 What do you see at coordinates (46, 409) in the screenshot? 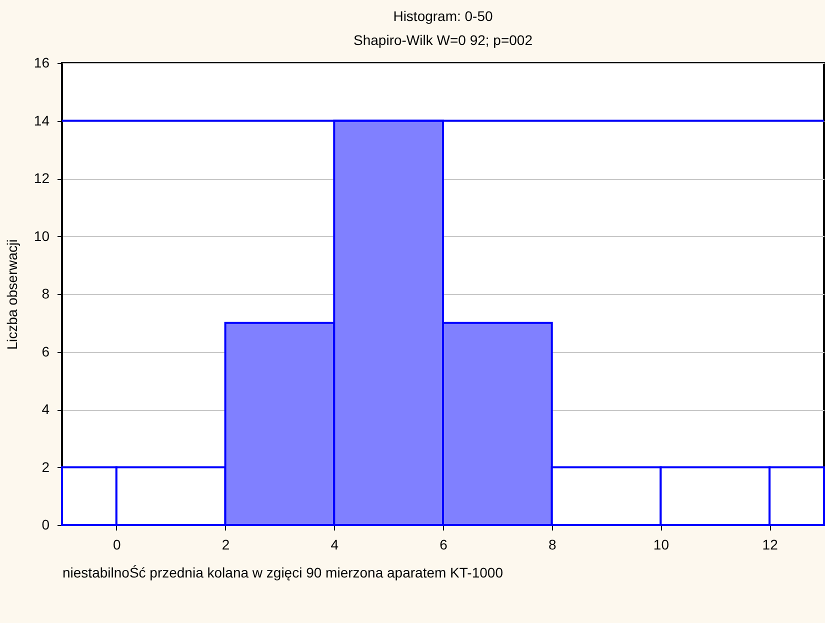
I see `y-tick-label: 4` at bounding box center [46, 409].